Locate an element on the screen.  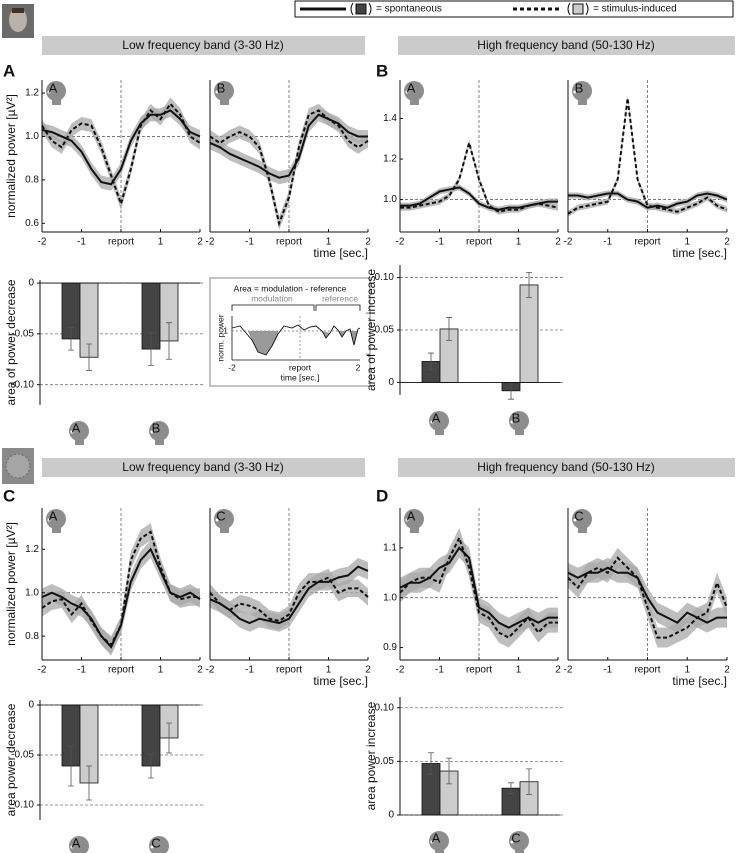
inset-reference: reference is located at coordinates (340, 298).